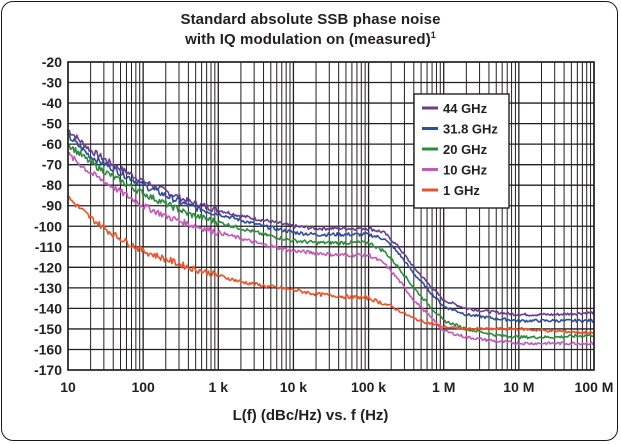  I want to click on y-tick-label: -50, so click(52, 124).